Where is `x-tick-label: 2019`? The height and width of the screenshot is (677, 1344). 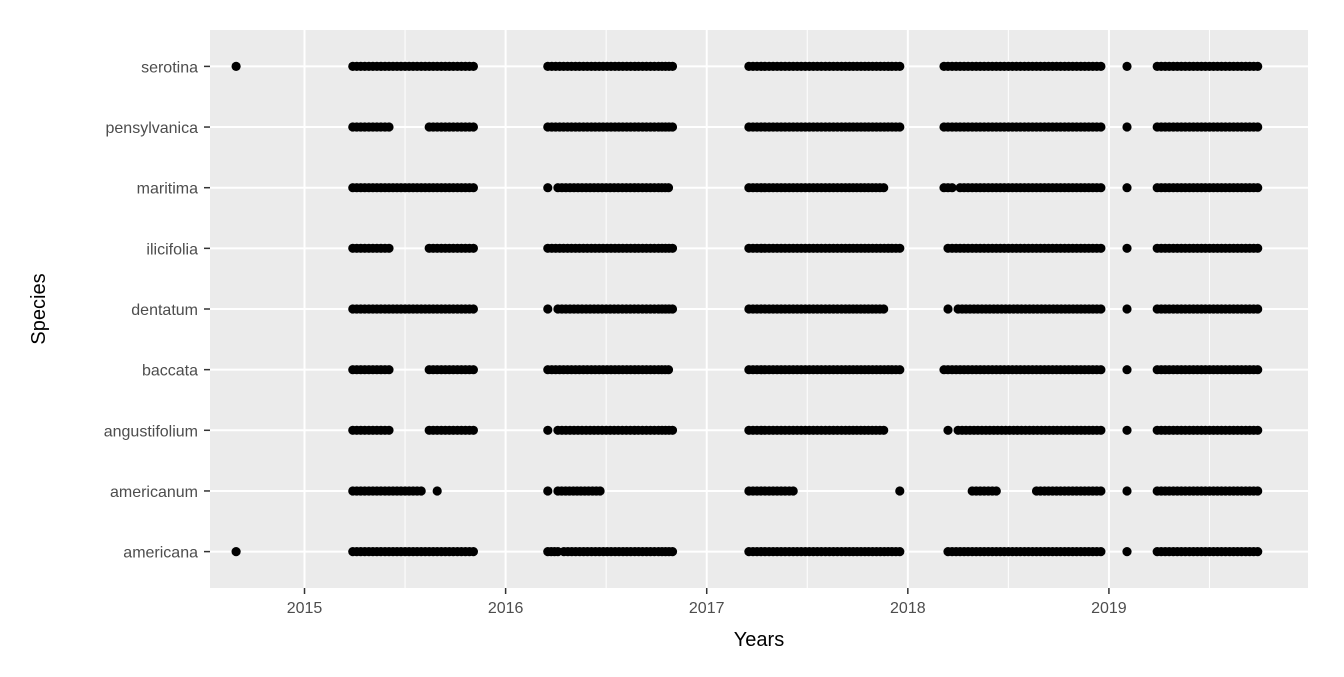
x-tick-label: 2019 is located at coordinates (1109, 608).